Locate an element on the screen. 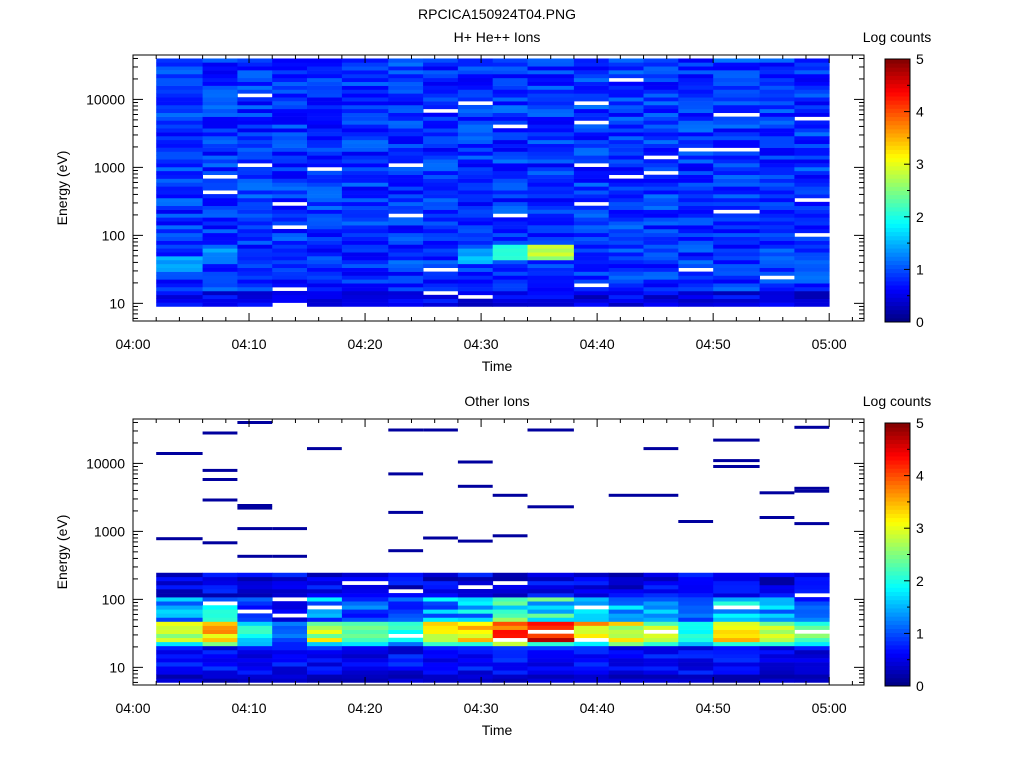  colorbar-tick-label: 4 is located at coordinates (920, 112).